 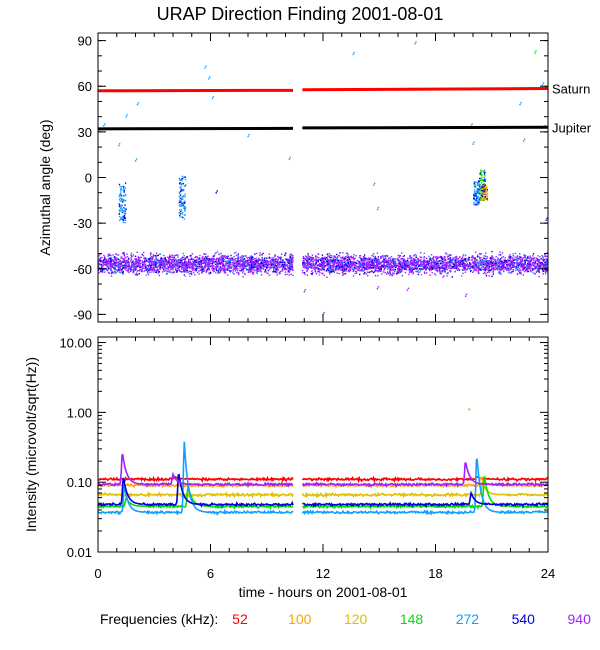 What do you see at coordinates (159, 619) in the screenshot?
I see `frequency-legend-label: Frequencies (kHz):` at bounding box center [159, 619].